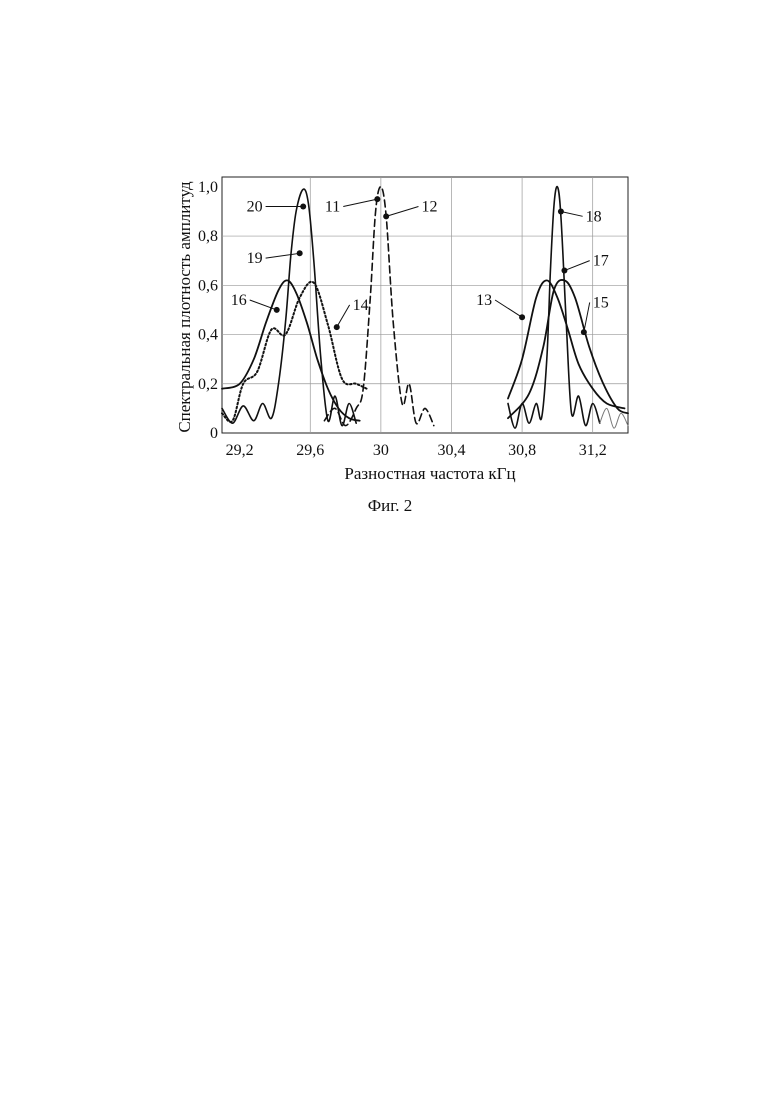 The image size is (780, 1103). I want to click on x-tick-label-5: 31,2, so click(593, 450).